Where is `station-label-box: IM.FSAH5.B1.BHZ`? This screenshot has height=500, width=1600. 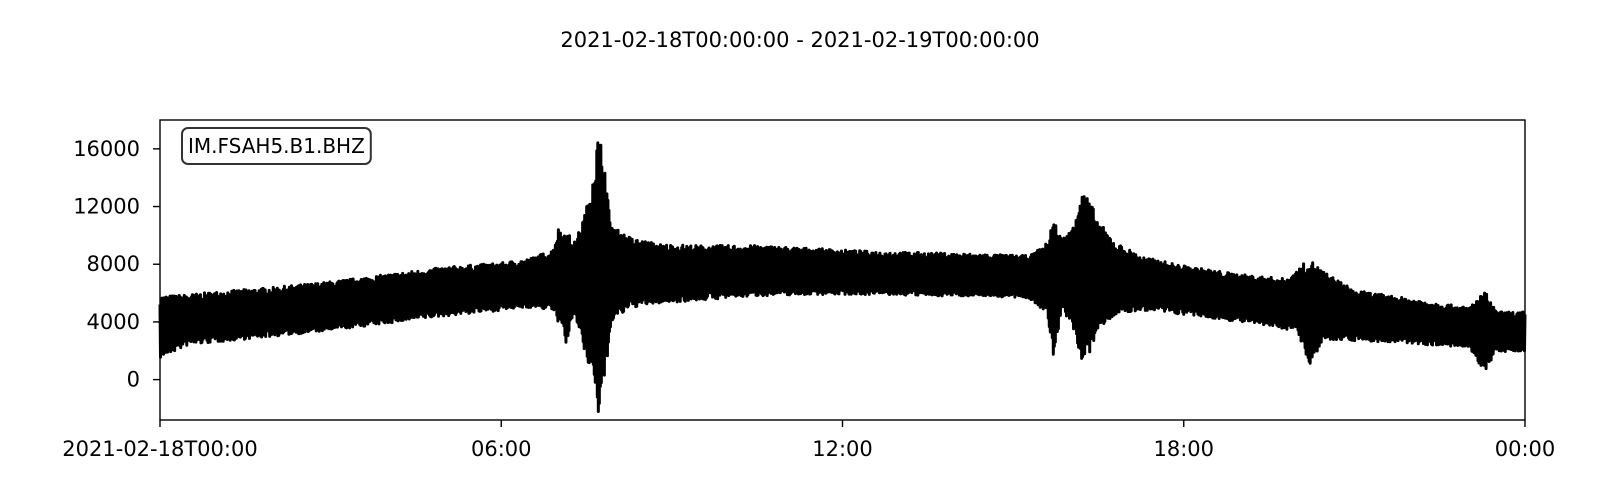 station-label-box: IM.FSAH5.B1.BHZ is located at coordinates (276, 146).